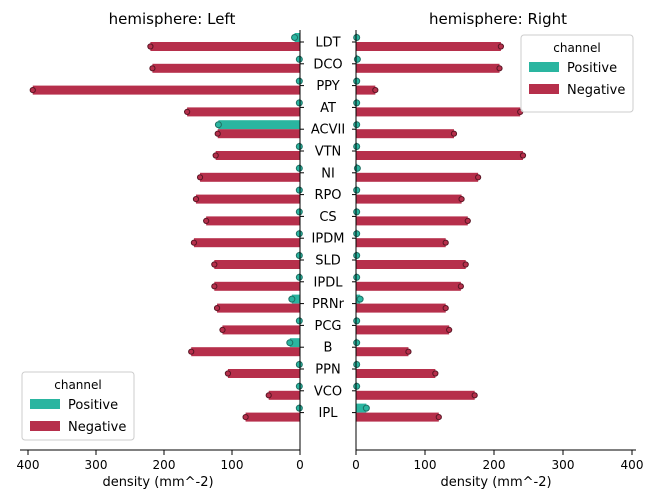 Image resolution: width=656 pixels, height=500 pixels. Describe the element at coordinates (329, 413) in the screenshot. I see `category-label: IPL` at that location.